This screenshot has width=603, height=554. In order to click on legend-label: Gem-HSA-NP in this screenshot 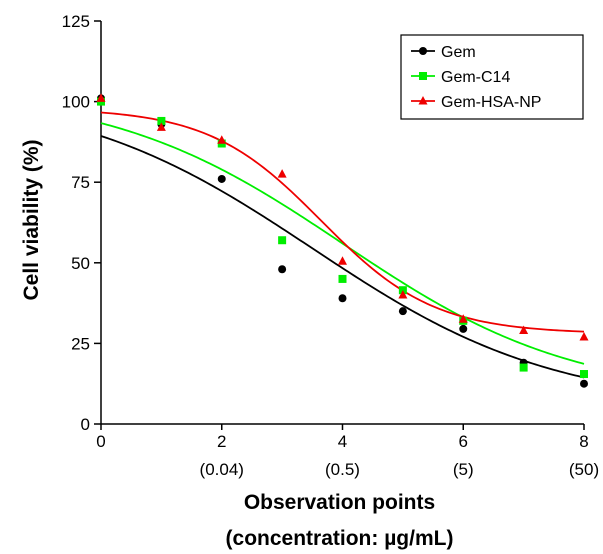, I will do `click(491, 102)`.